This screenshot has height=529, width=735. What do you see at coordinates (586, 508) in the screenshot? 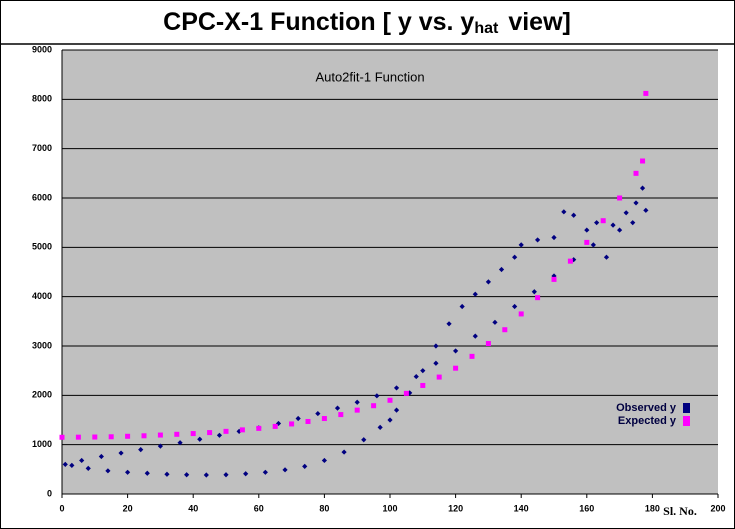
I see `x-tick-label: 160` at bounding box center [586, 508].